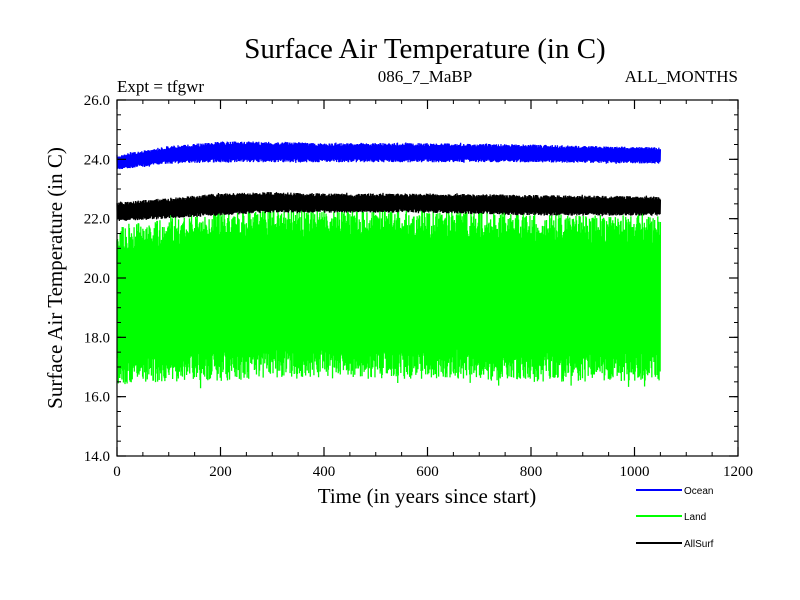 The image size is (800, 600). Describe the element at coordinates (425, 76) in the screenshot. I see `chart-subtitle-center: 086_7_MaBP` at that location.